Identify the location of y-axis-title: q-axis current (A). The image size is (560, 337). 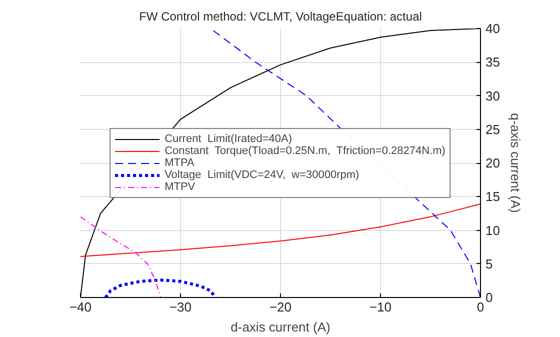
(515, 163).